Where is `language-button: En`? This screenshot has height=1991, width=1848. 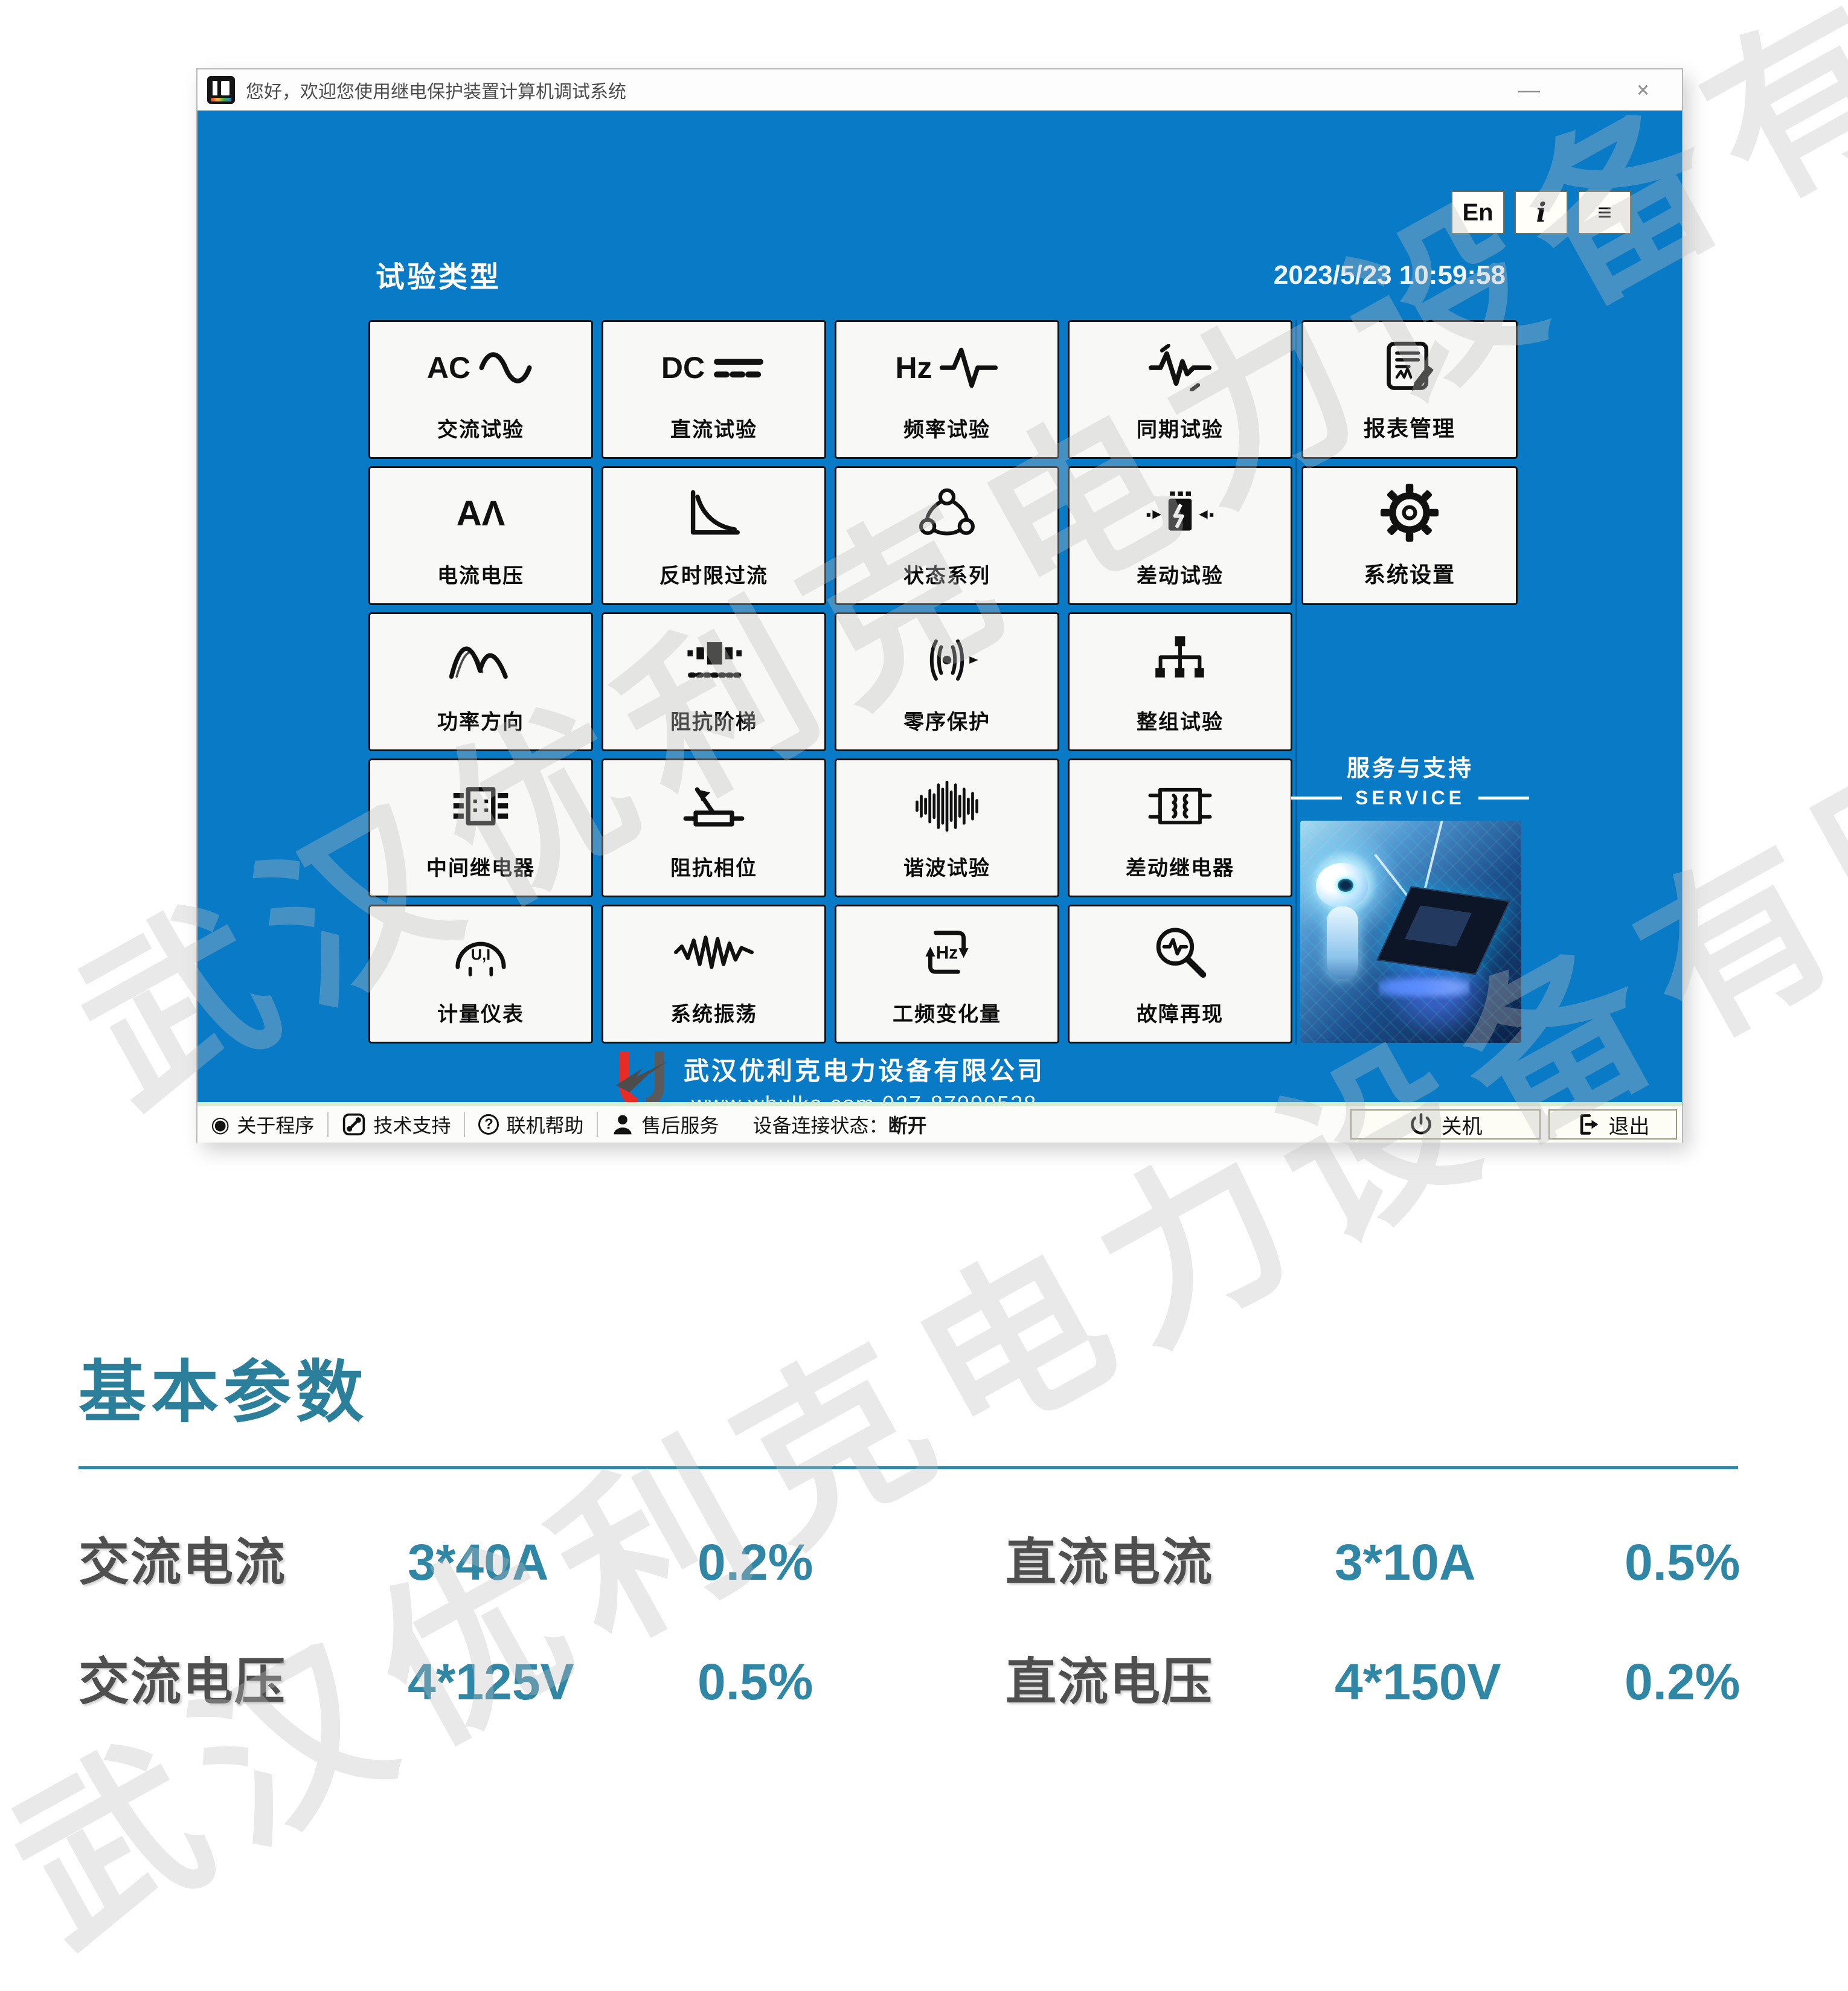
language-button: En is located at coordinates (1477, 212).